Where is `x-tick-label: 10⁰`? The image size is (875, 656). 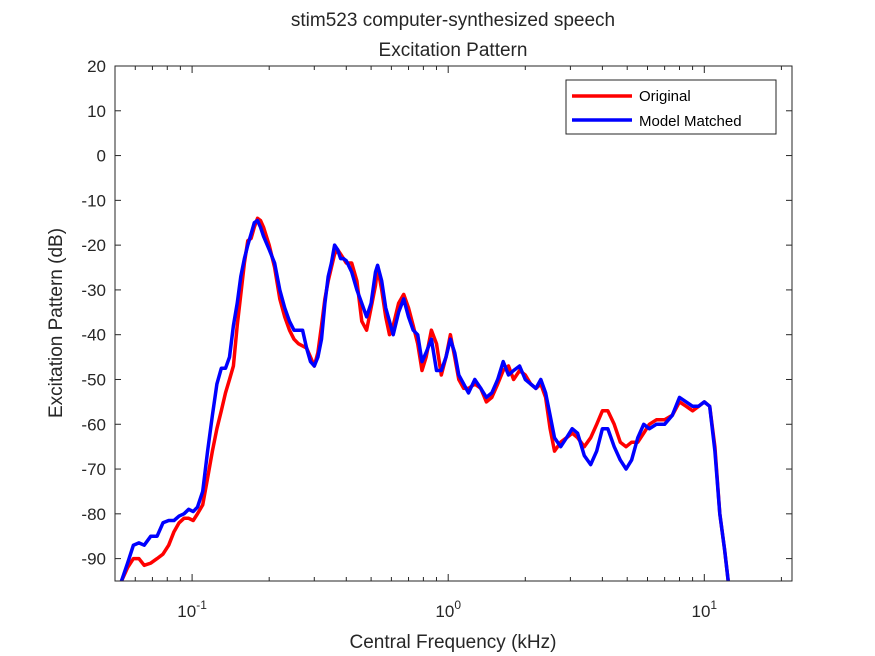 x-tick-label: 10⁰ is located at coordinates (448, 609).